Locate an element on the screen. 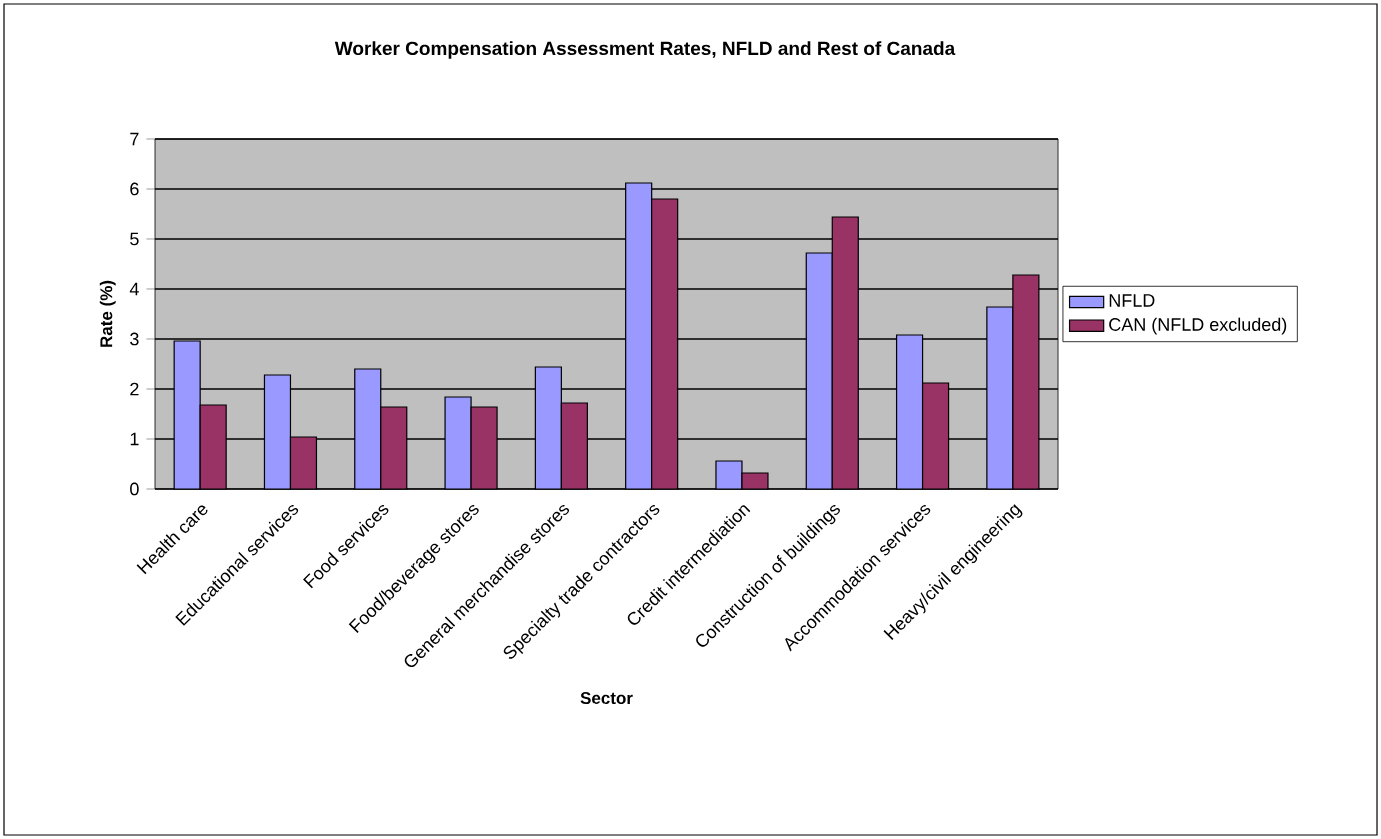  y-tick-label: 6 is located at coordinates (134, 189).